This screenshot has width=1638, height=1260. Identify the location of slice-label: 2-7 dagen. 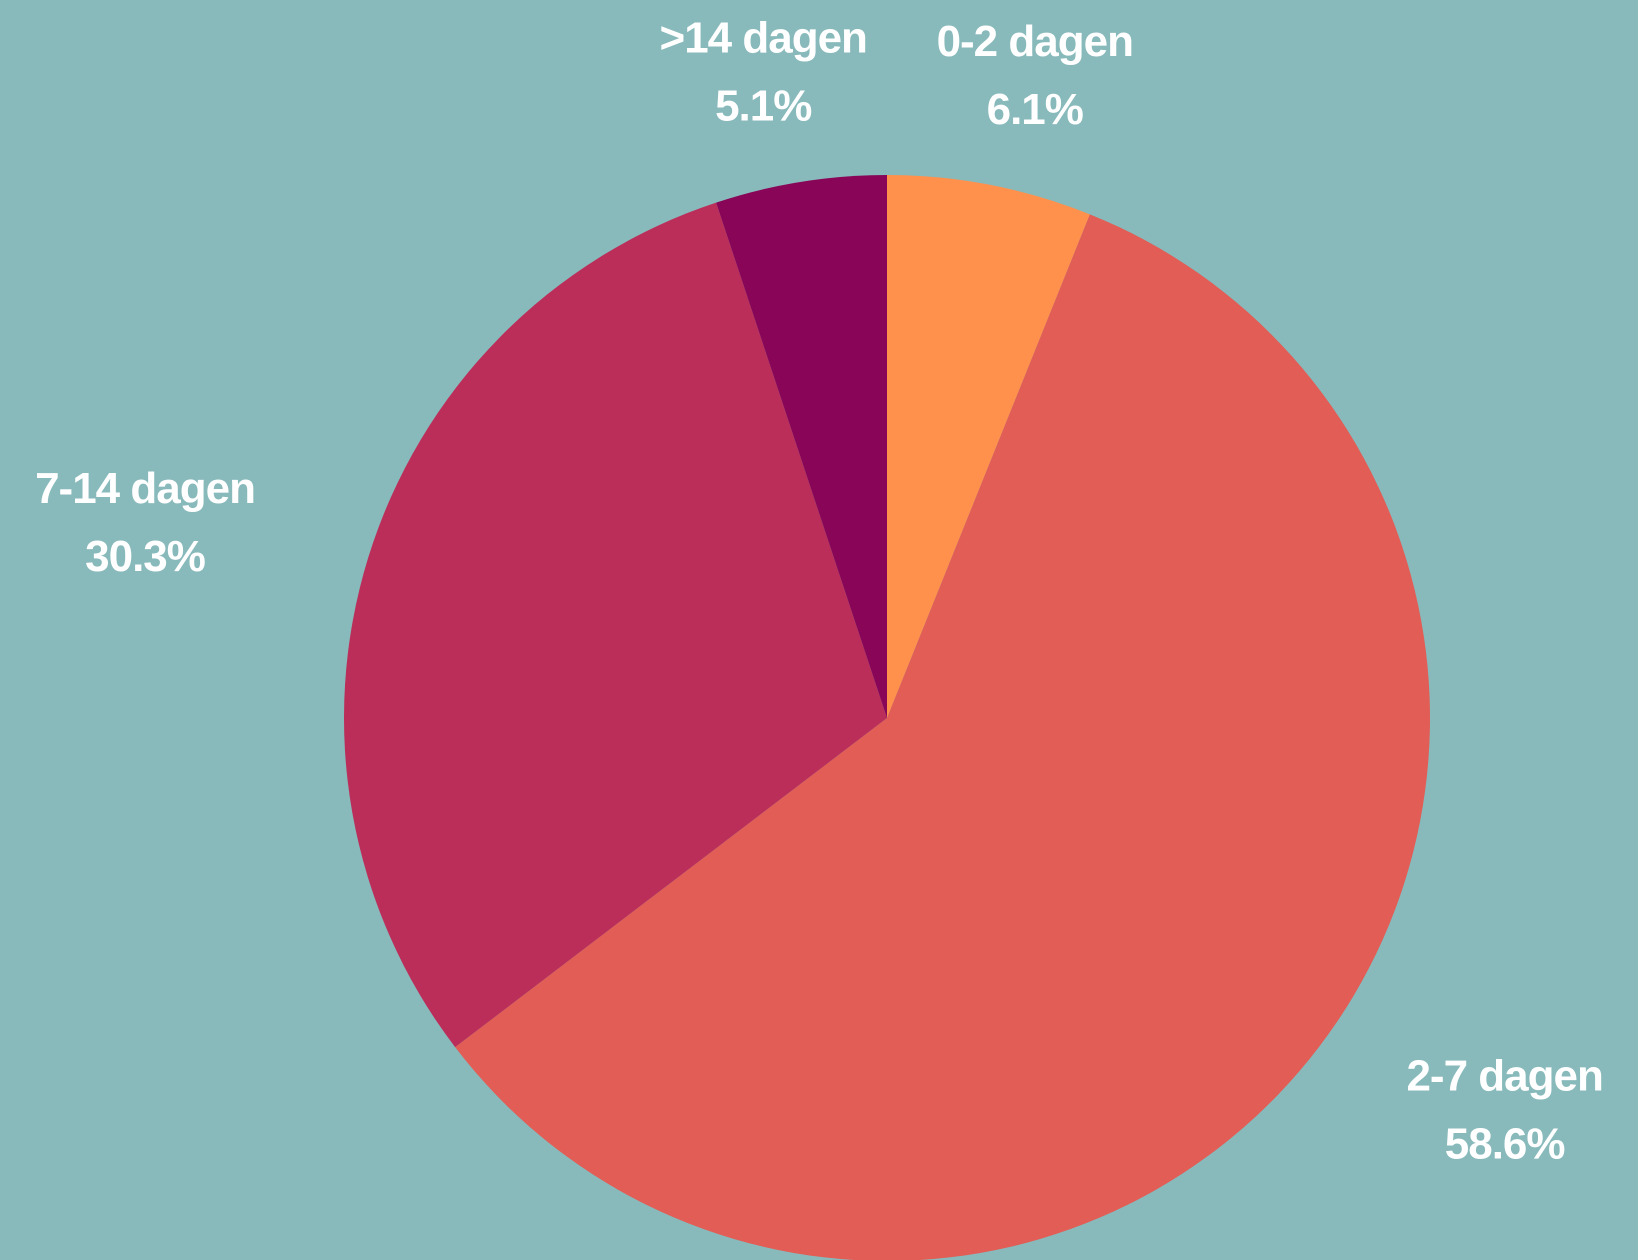
(1504, 1076).